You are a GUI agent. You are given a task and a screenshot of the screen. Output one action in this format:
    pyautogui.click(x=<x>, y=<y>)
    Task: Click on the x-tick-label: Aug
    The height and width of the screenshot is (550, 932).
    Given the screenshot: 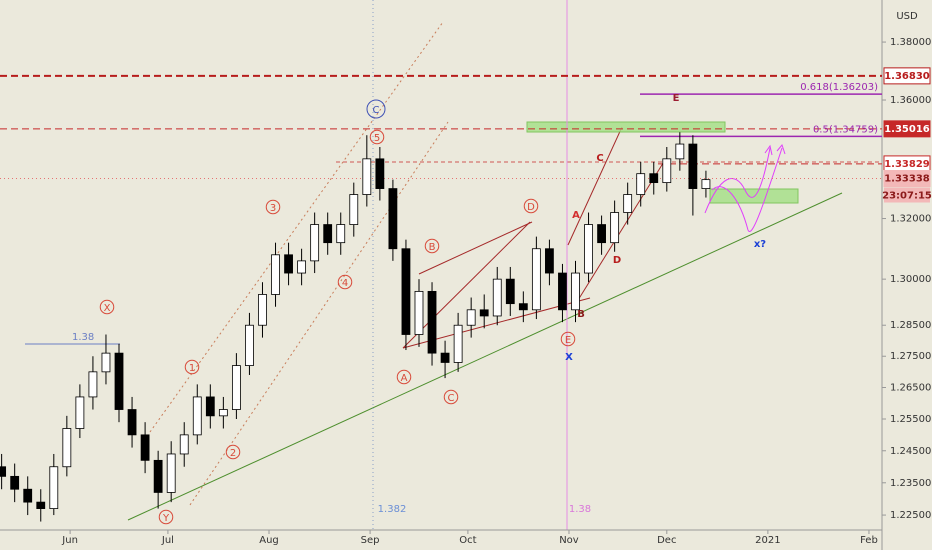 What is the action you would take?
    pyautogui.click(x=269, y=540)
    